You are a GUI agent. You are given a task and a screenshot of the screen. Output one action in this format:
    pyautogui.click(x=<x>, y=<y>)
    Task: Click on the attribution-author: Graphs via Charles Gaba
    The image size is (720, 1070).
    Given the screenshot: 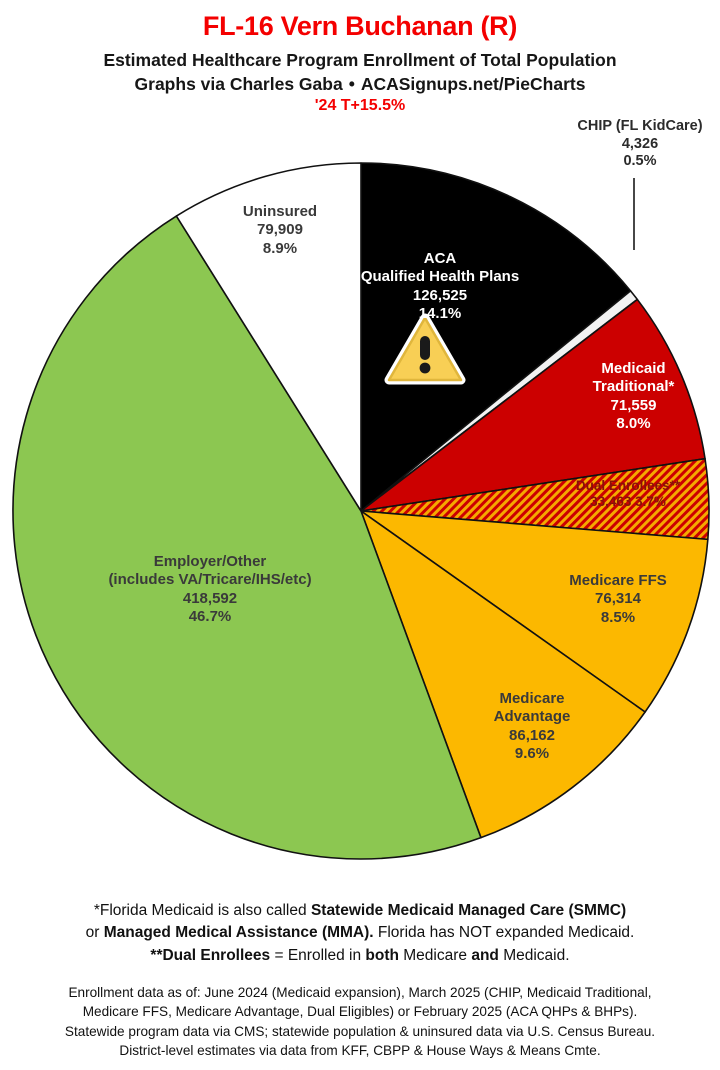 What is the action you would take?
    pyautogui.click(x=238, y=83)
    